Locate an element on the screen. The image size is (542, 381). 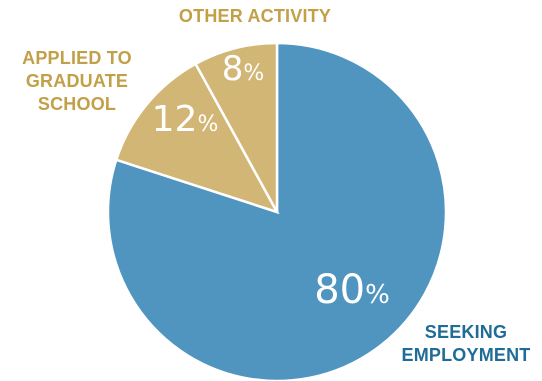
pie-slice-0-label-line-1: EMPLOYMENT is located at coordinates (465, 355).